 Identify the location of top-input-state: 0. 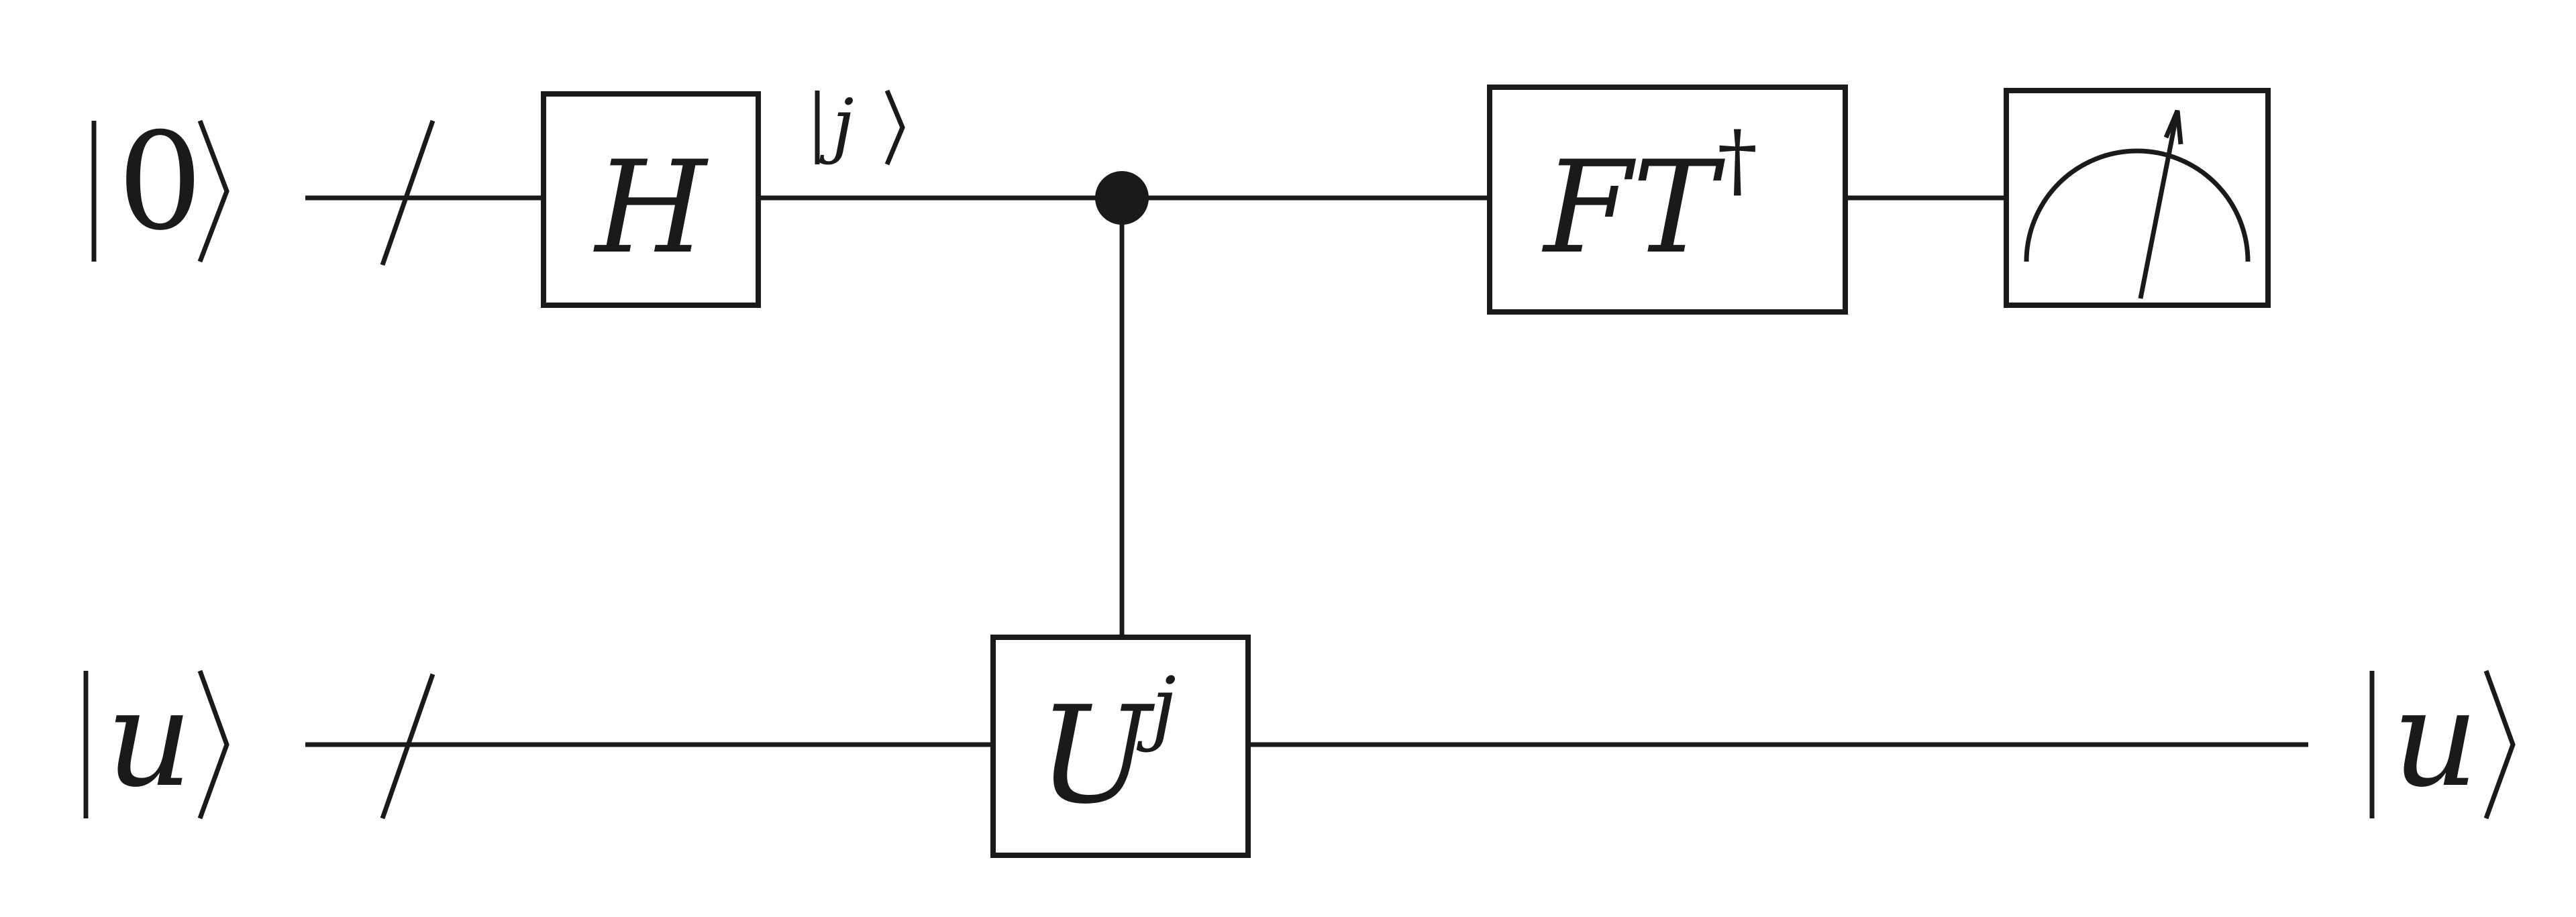
(160, 182).